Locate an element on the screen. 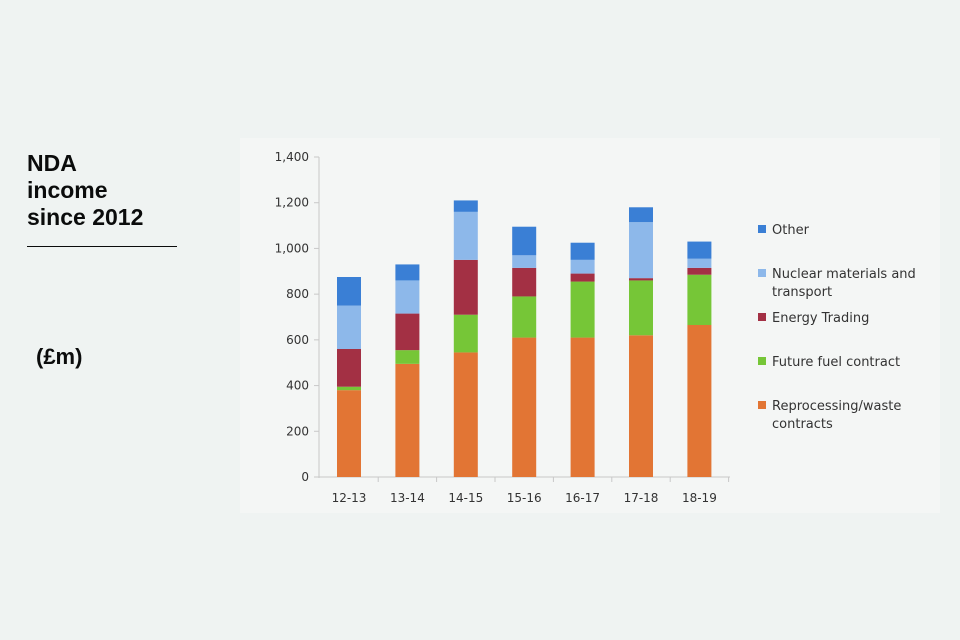 The height and width of the screenshot is (640, 960). y-tick-label: 200 is located at coordinates (297, 431).